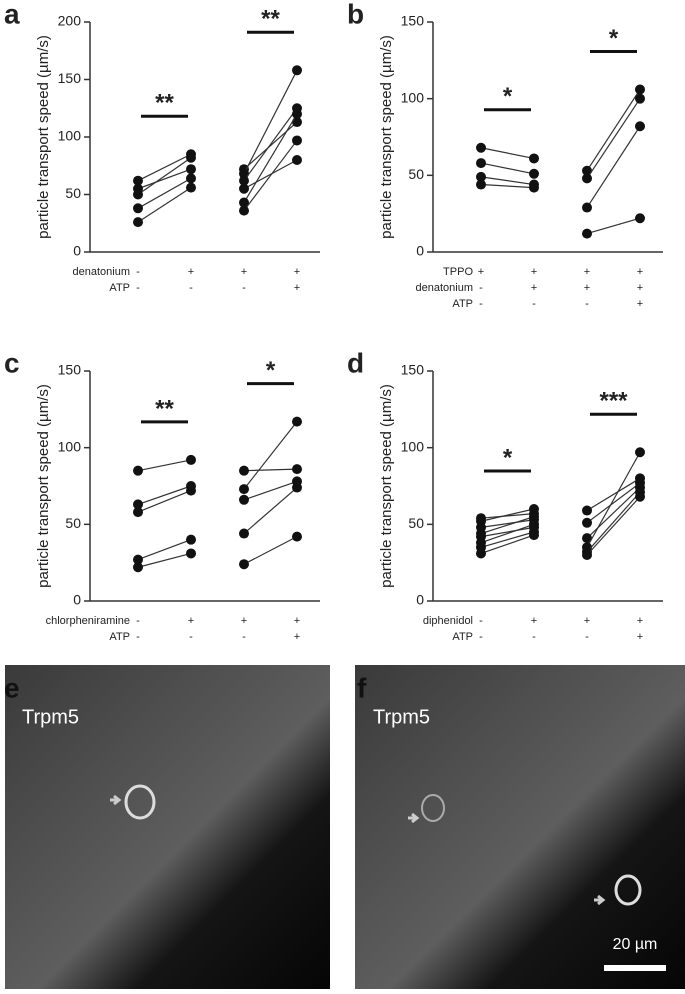 The width and height of the screenshot is (685, 994). I want to click on condition-label: TPPO, so click(458, 272).